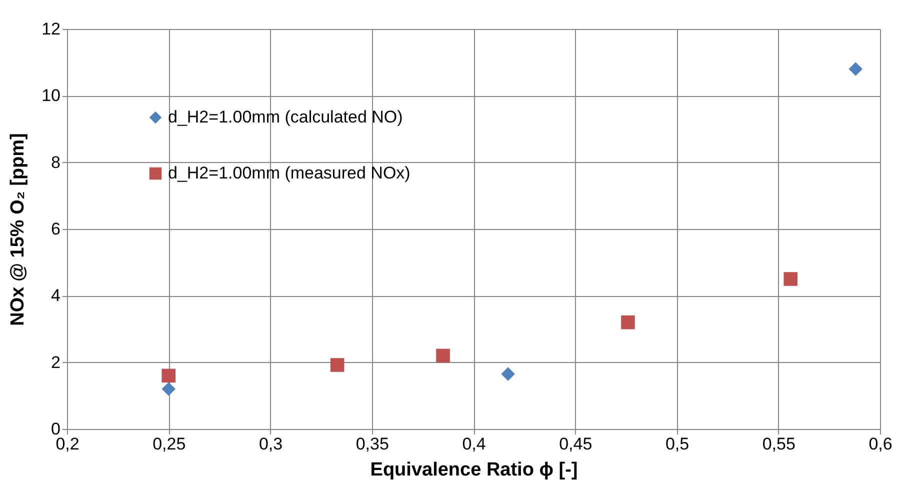 This screenshot has width=919, height=504. What do you see at coordinates (372, 444) in the screenshot?
I see `x-tick-label: 0,35` at bounding box center [372, 444].